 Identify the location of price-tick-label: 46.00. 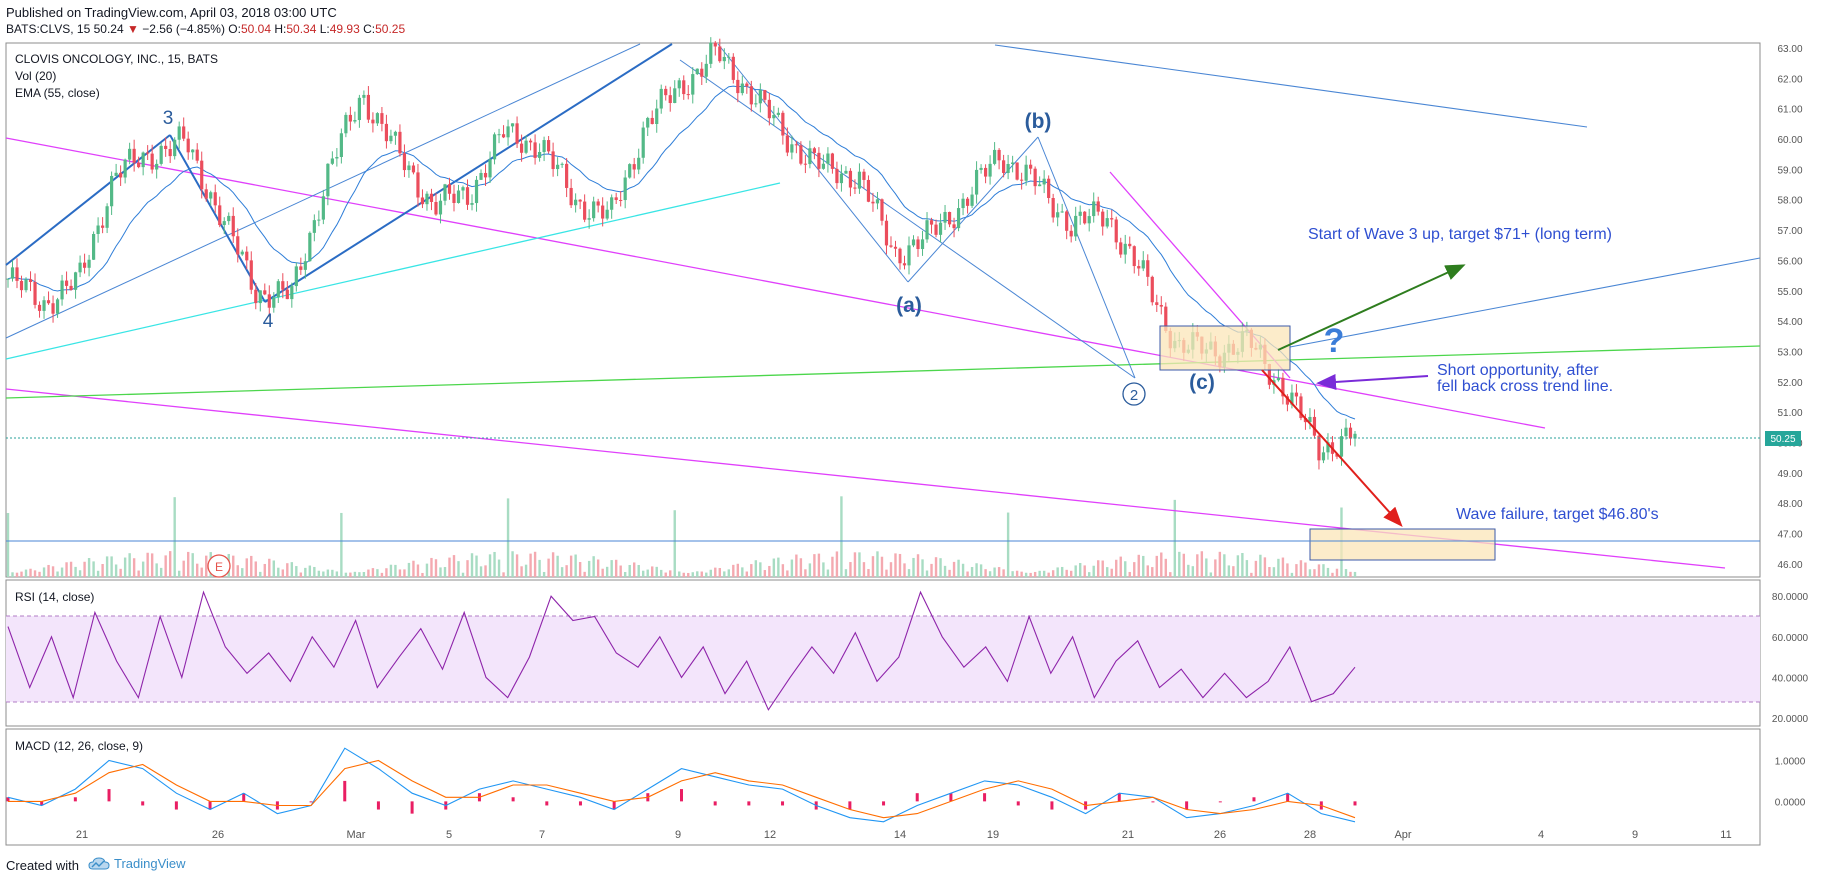
(1789, 565).